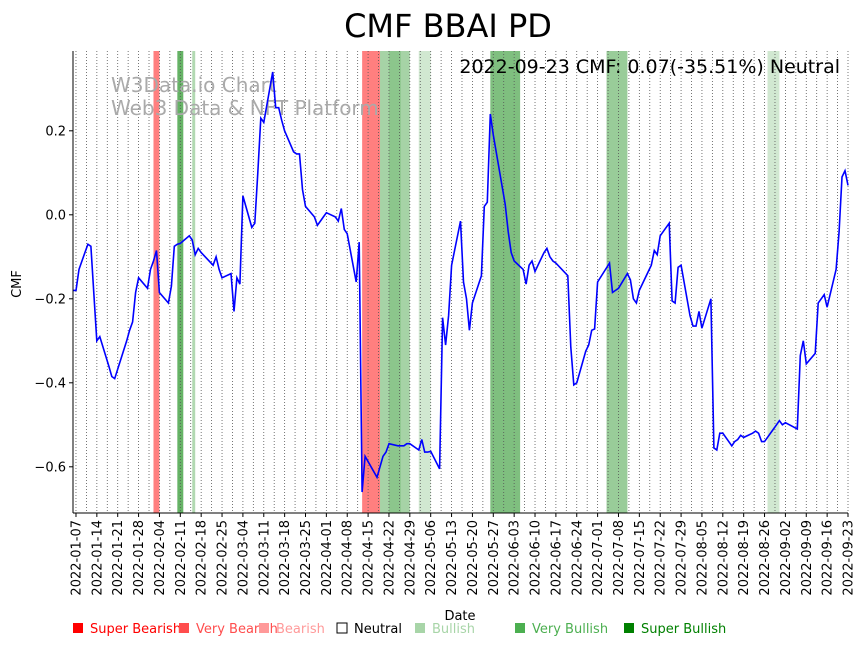 The height and width of the screenshot is (646, 864). Describe the element at coordinates (807, 558) in the screenshot. I see `x-tick-label-35: 2022-09-09` at that location.